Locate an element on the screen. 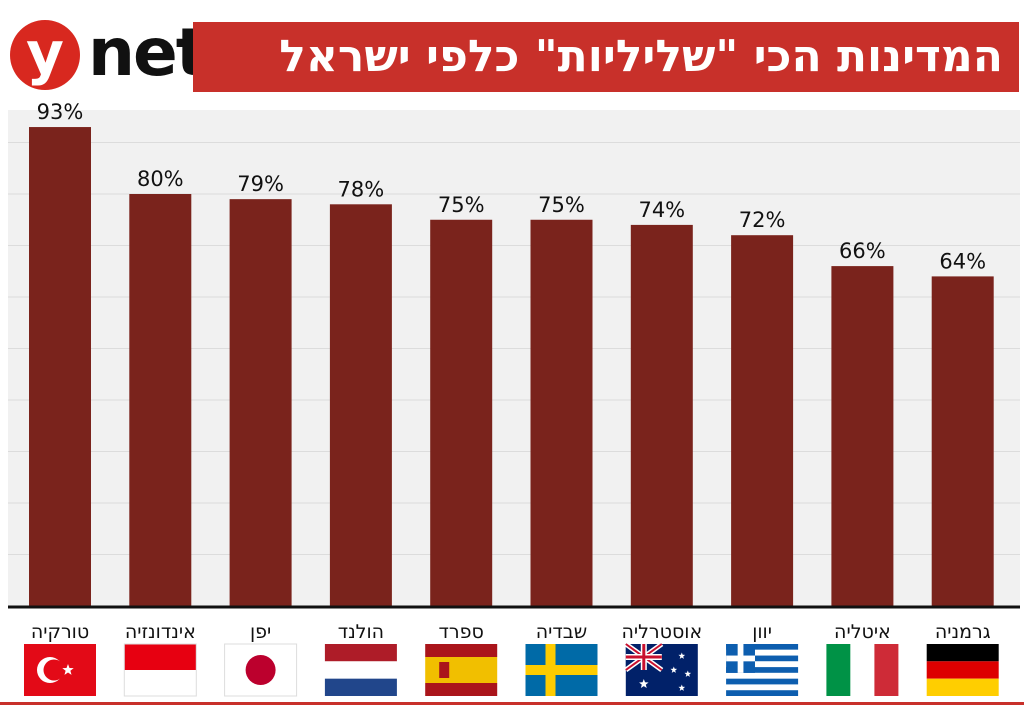 The image size is (1024, 713). indonesia-flag-icon is located at coordinates (160, 670).